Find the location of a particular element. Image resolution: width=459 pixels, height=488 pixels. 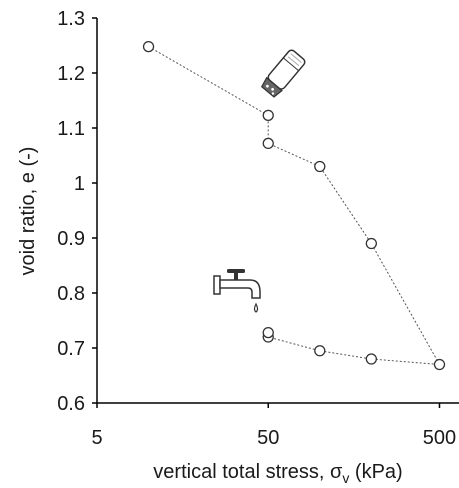

x-axis-title: vertical total stress, σv (kPa) is located at coordinates (277, 473).